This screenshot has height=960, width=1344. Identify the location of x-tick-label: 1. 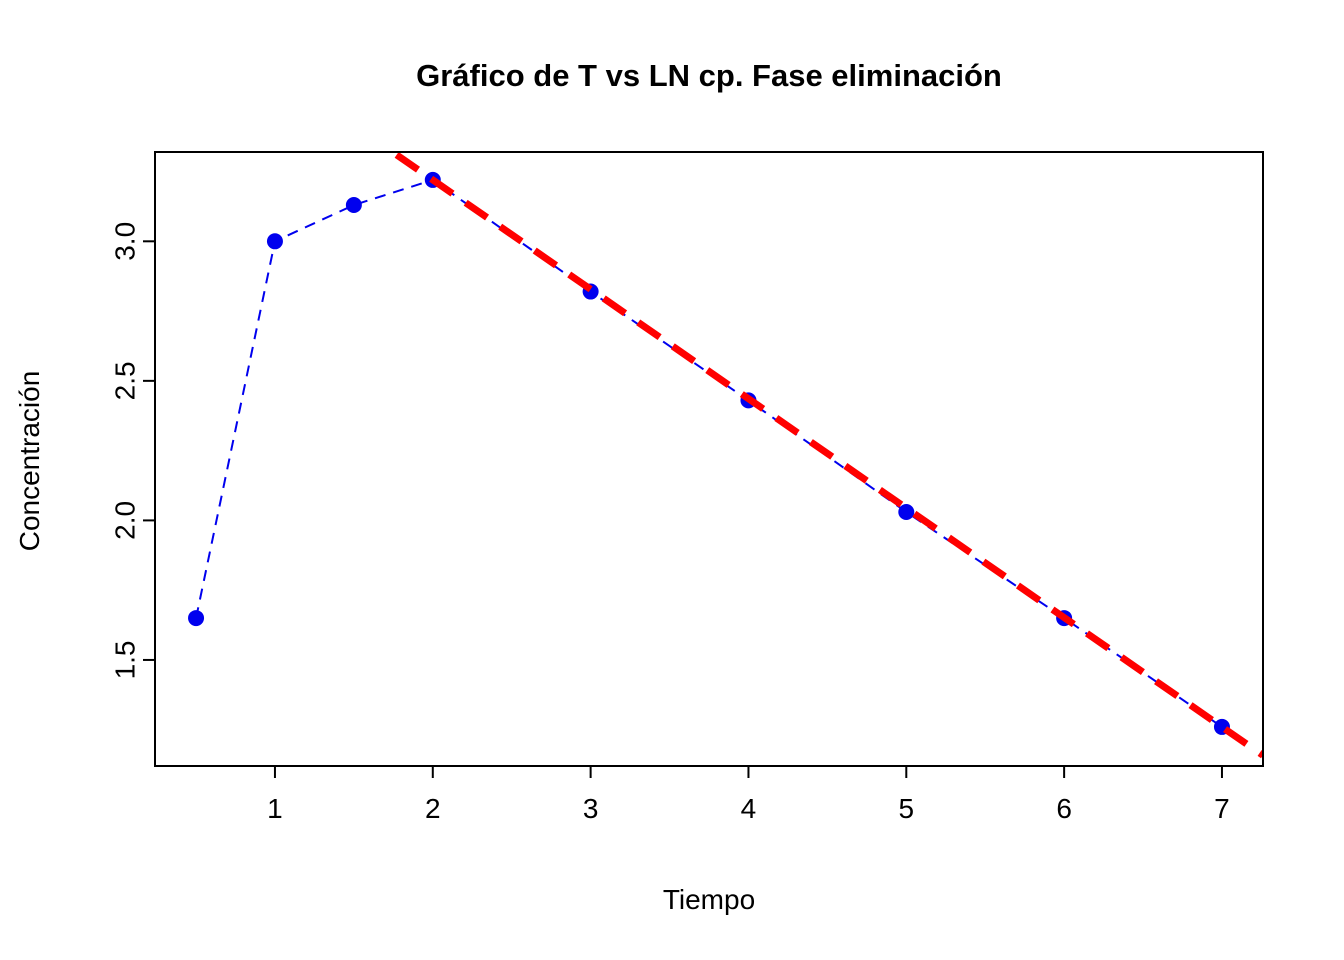
(275, 808).